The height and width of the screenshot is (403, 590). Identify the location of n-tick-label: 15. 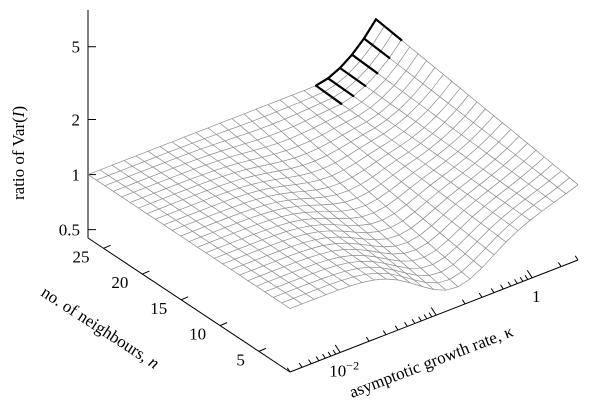
(158, 308).